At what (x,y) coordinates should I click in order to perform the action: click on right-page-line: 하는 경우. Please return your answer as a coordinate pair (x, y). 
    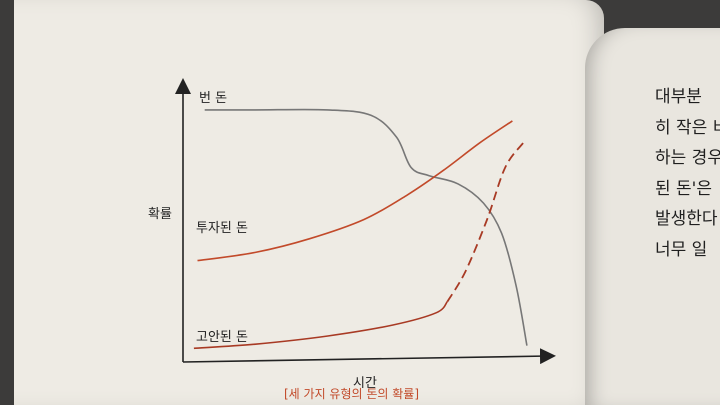
    Looking at the image, I should click on (687, 158).